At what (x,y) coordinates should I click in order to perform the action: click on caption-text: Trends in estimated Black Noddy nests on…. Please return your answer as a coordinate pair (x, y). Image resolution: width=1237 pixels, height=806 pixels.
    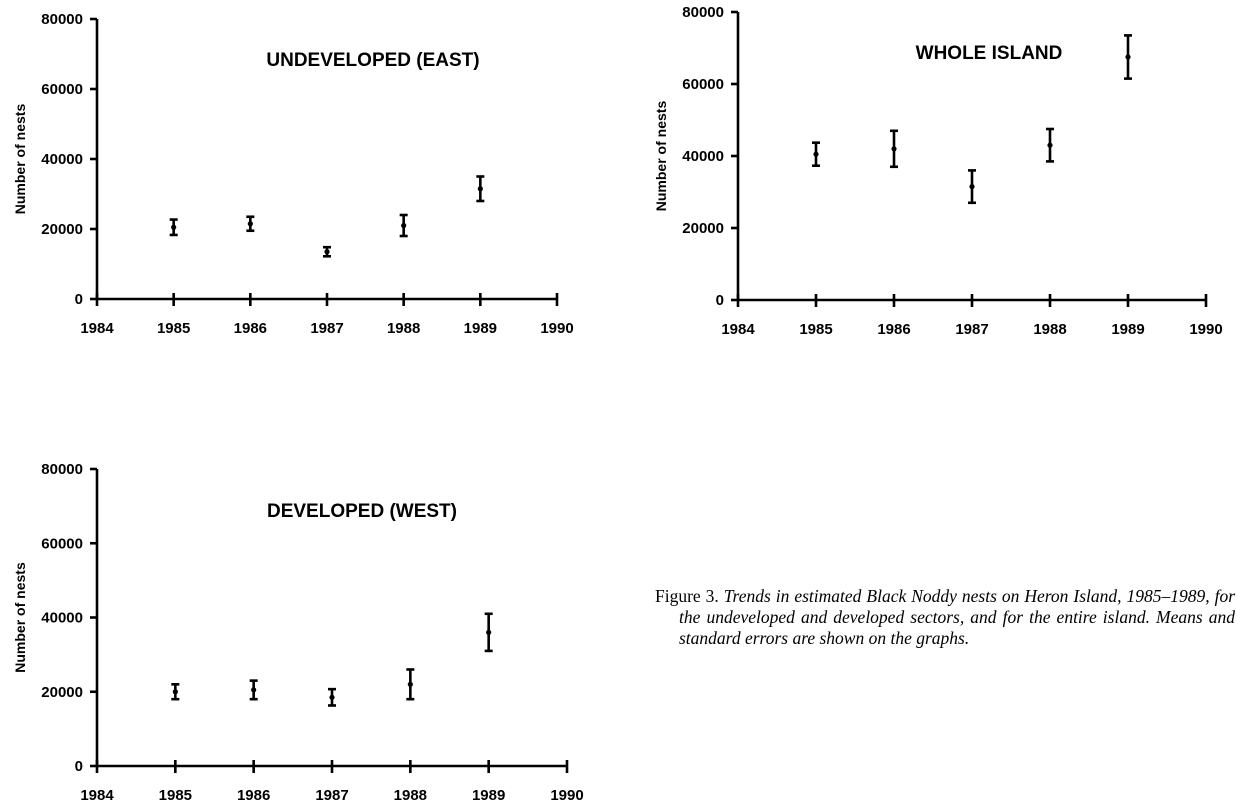
    Looking at the image, I should click on (957, 617).